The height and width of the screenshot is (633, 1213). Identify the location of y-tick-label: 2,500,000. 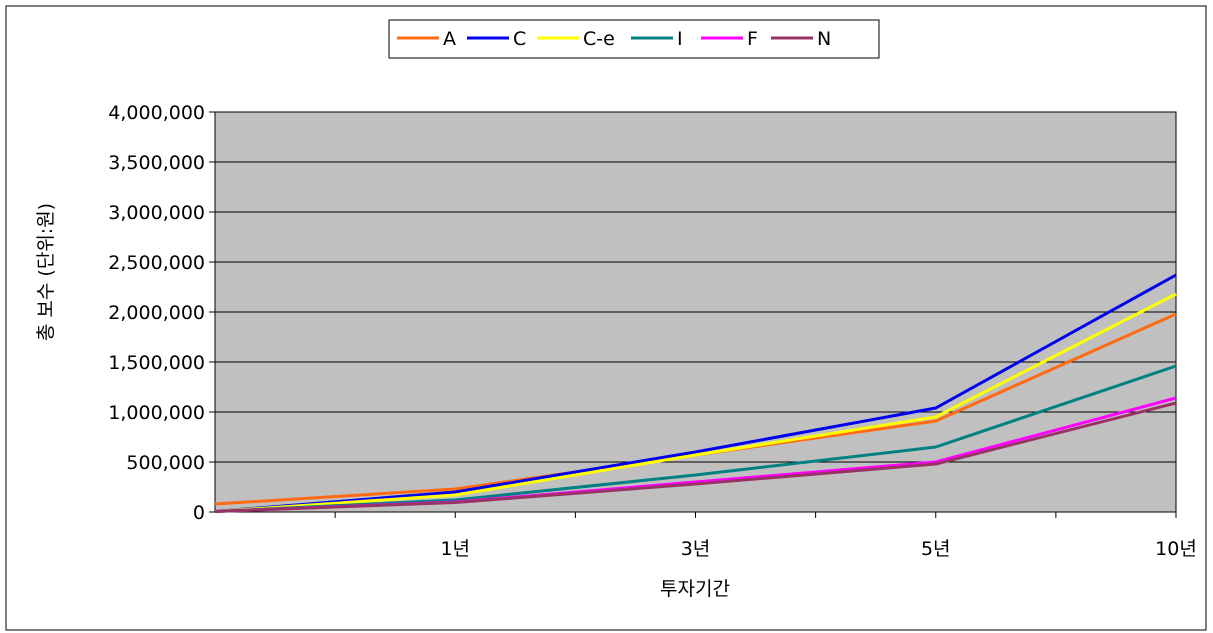
(156, 263).